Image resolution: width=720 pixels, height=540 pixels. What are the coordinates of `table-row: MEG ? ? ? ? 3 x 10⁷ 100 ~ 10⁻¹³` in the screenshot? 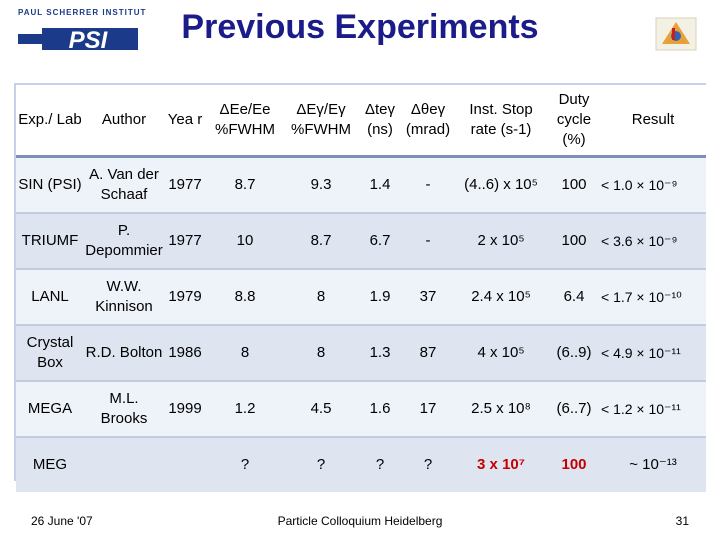 It's located at (361, 464).